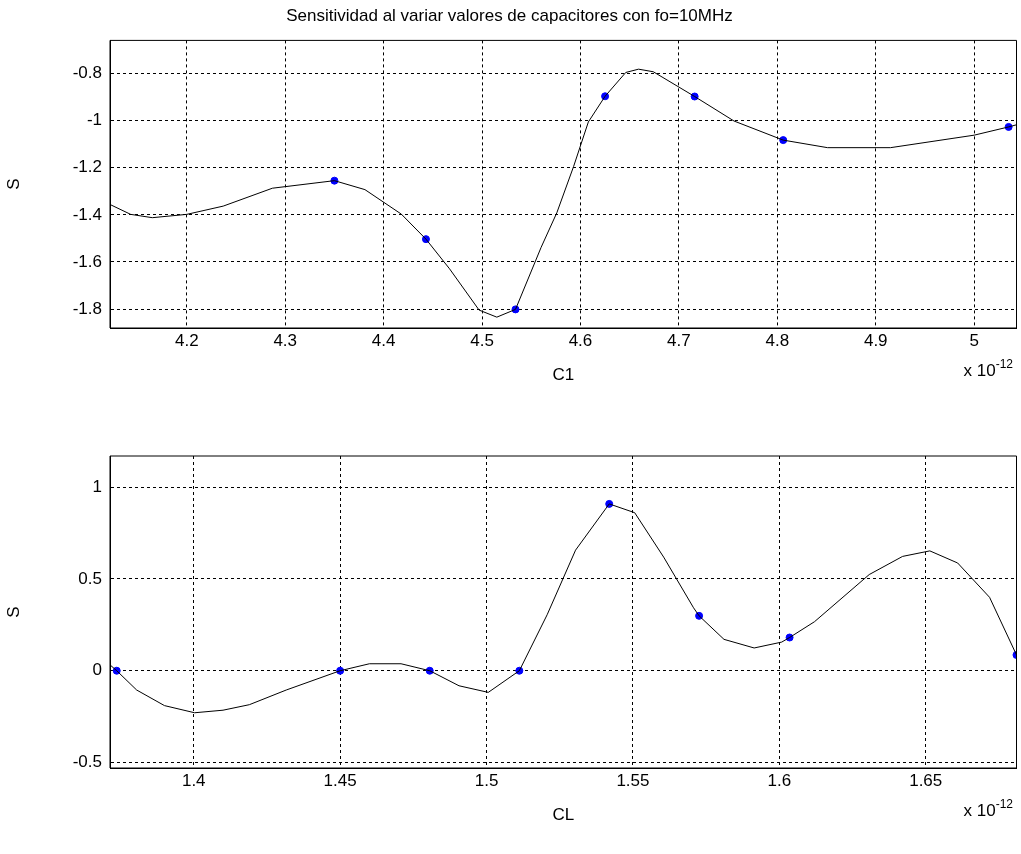 The height and width of the screenshot is (854, 1021). I want to click on y-tick-label: -0.5, so click(87, 762).